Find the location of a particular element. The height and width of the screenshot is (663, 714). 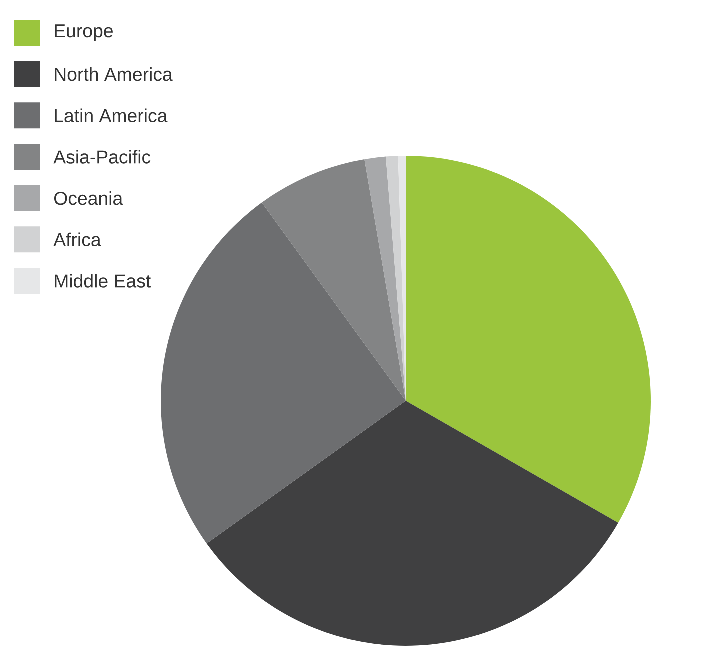

legend-label: Europe is located at coordinates (84, 33).